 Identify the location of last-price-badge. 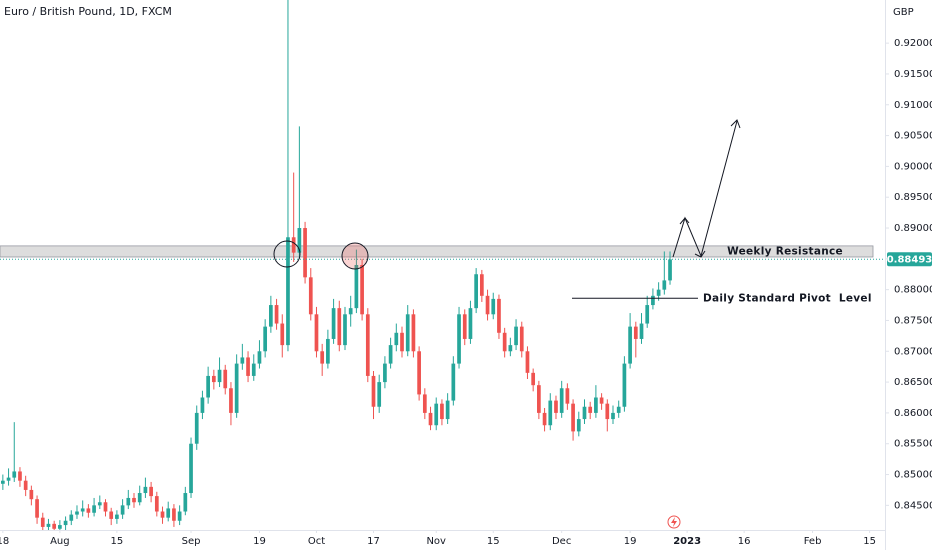
(909, 259).